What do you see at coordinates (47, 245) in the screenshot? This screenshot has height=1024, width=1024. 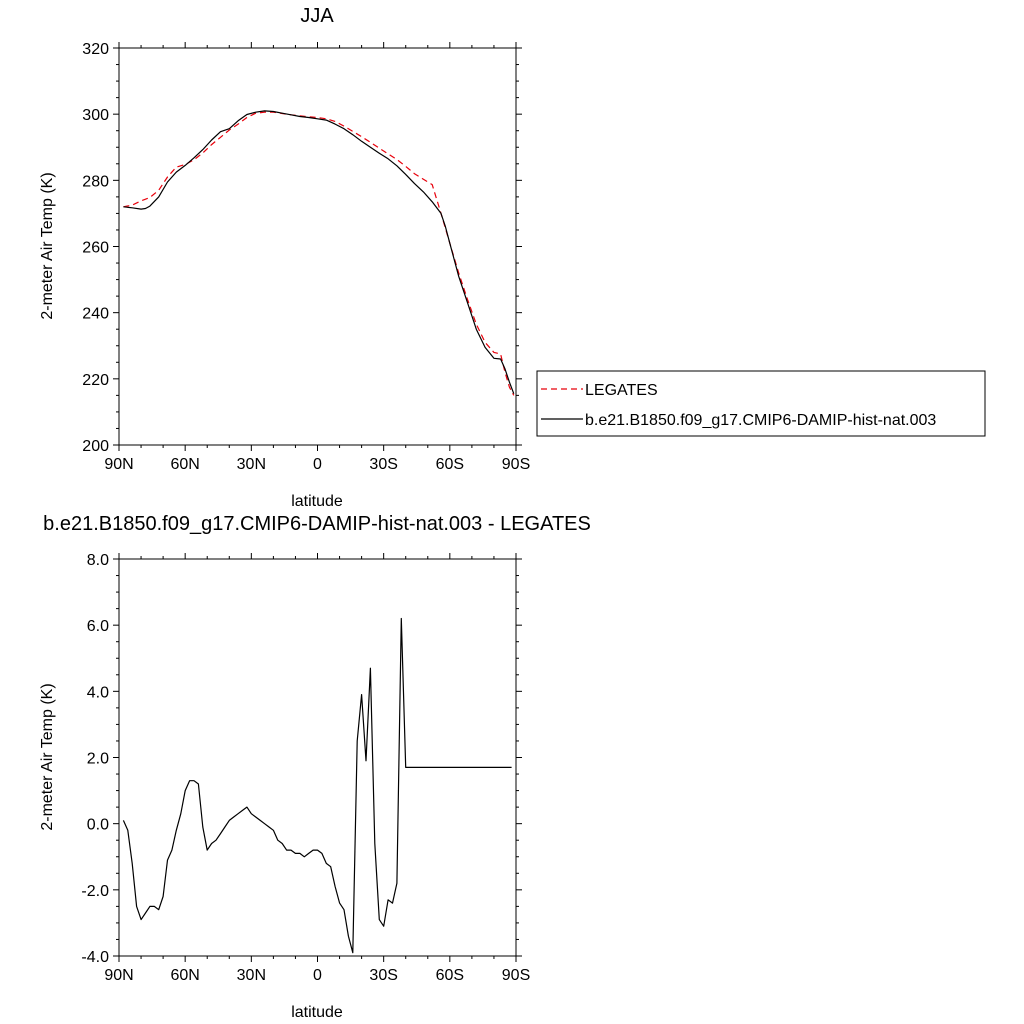 I see `top-y-axis-label: 2-meter Air Temp (K)` at bounding box center [47, 245].